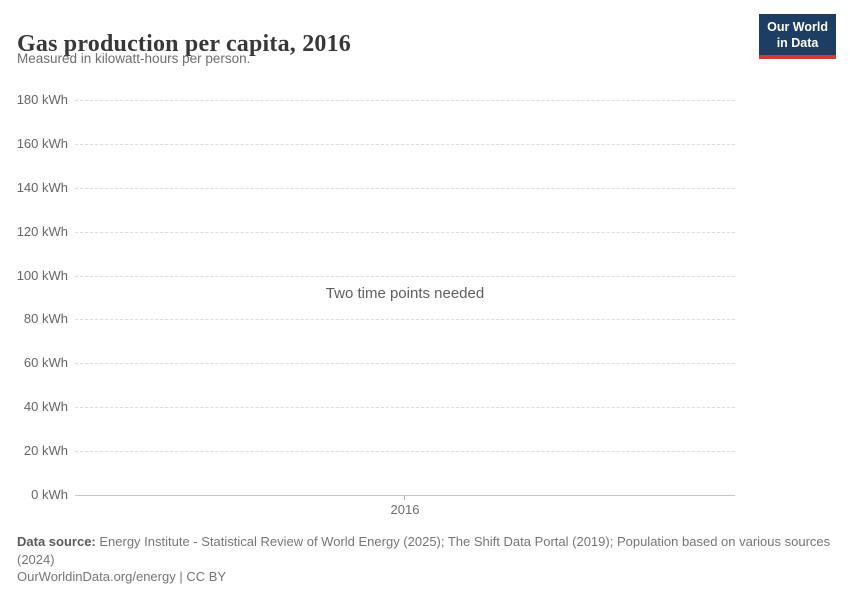 This screenshot has height=600, width=850. I want to click on y-axis-tick-label: 80 kWh, so click(45, 319).